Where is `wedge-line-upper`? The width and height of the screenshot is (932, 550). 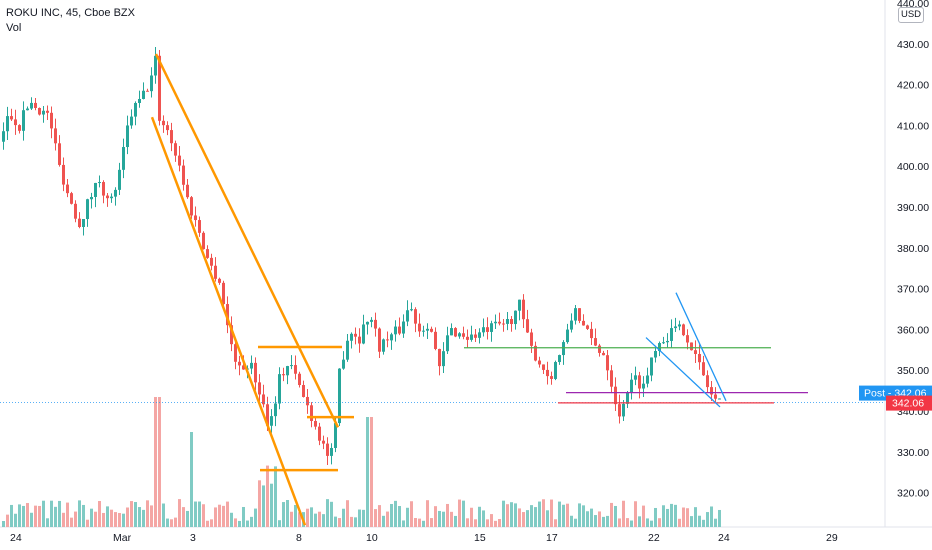 wedge-line-upper is located at coordinates (701, 347).